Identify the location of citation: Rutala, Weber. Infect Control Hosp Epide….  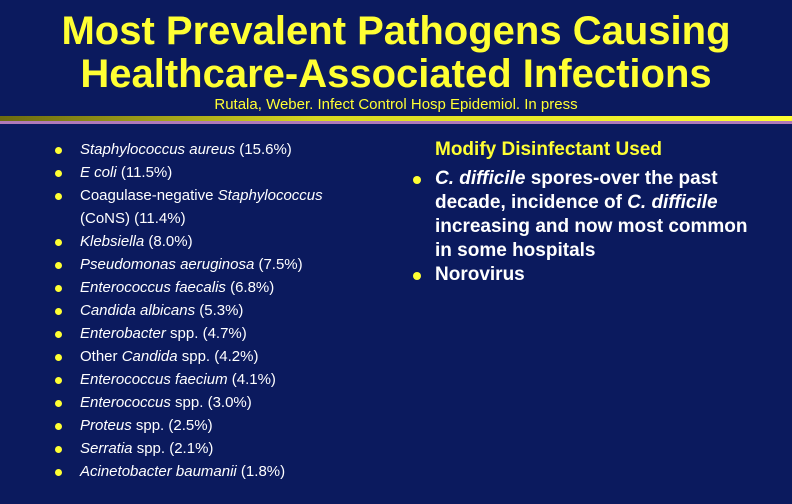
(396, 104).